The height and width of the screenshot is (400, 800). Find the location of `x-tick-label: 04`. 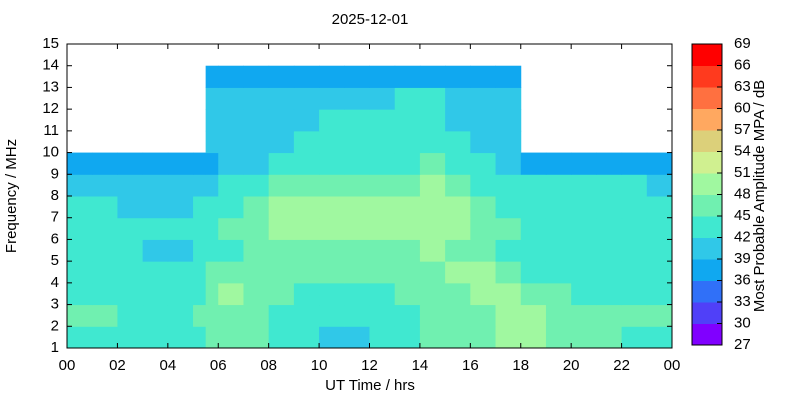

x-tick-label: 04 is located at coordinates (167, 365).